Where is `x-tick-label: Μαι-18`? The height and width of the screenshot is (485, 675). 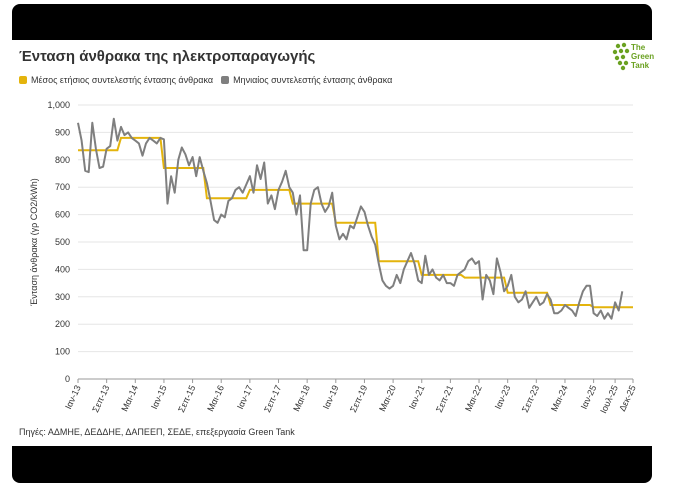 x-tick-label: Μαι-18 is located at coordinates (301, 398).